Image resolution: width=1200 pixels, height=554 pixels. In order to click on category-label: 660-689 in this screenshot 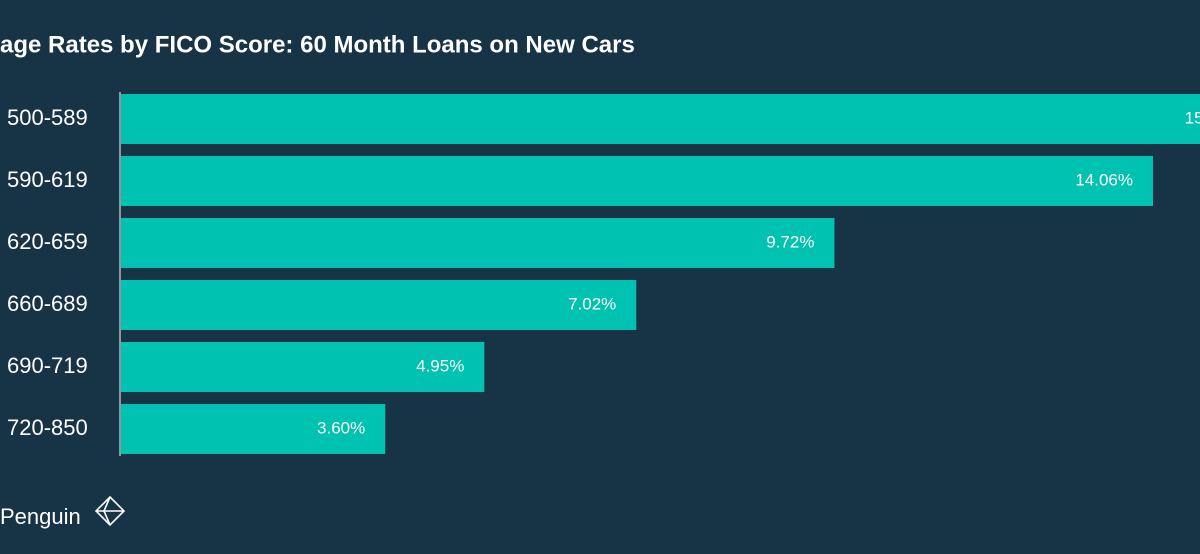, I will do `click(47, 303)`.